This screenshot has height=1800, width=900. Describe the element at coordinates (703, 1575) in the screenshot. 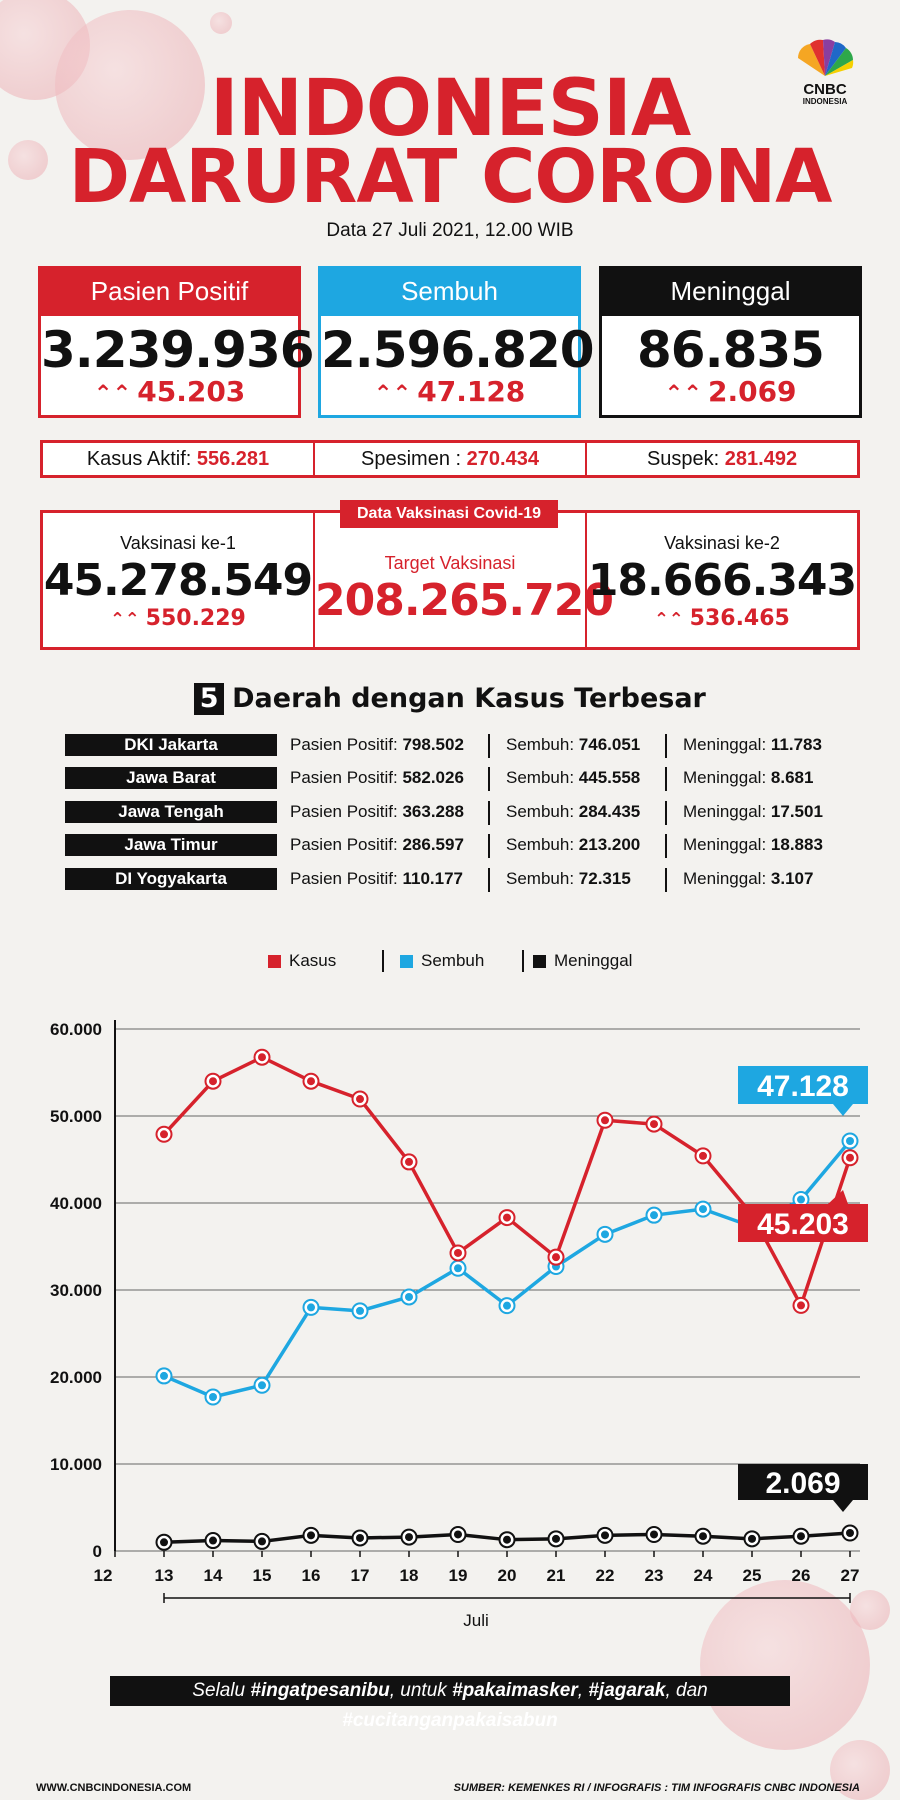

I see `x-tick-label: 24` at that location.